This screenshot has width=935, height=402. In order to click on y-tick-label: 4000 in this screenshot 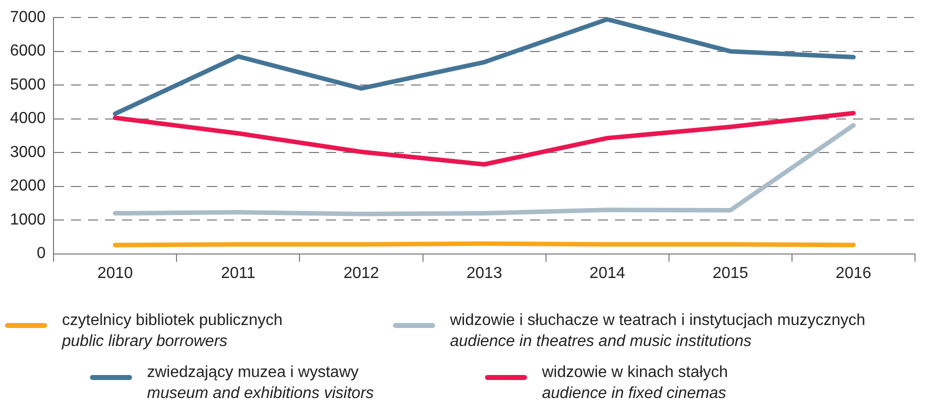, I will do `click(28, 119)`.